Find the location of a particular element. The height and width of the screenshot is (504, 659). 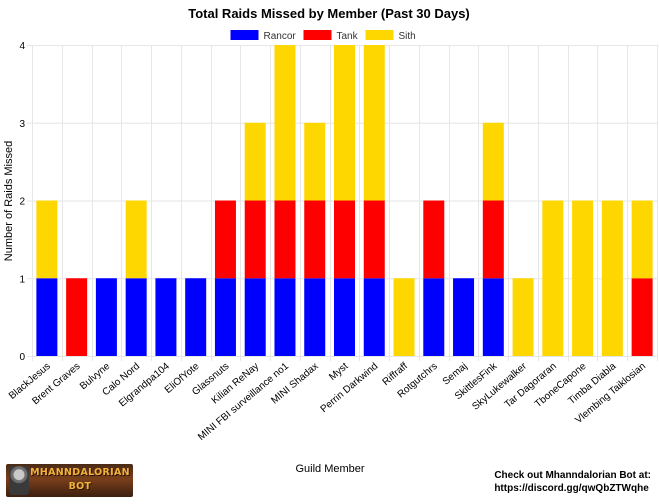

chart-legend: Rancor Tank Sith is located at coordinates (323, 36).